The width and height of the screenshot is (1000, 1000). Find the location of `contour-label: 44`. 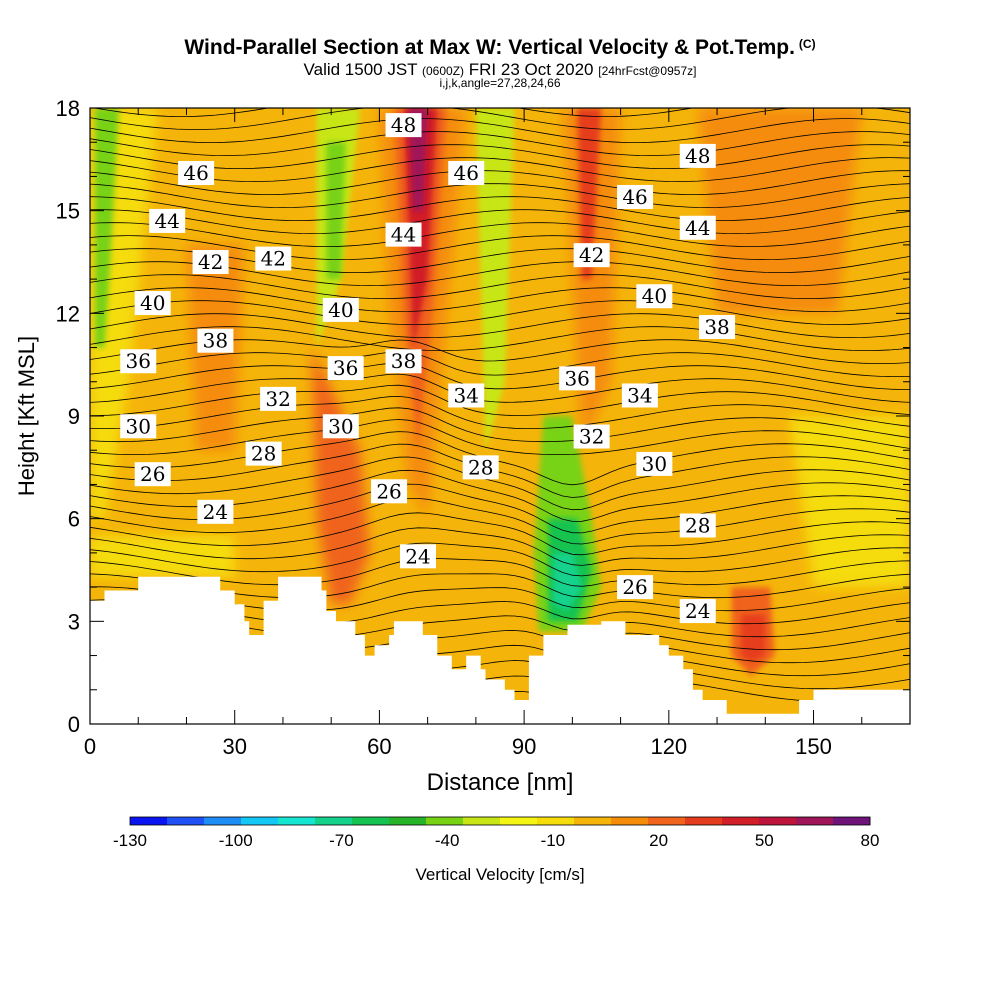

contour-label: 44 is located at coordinates (403, 234).